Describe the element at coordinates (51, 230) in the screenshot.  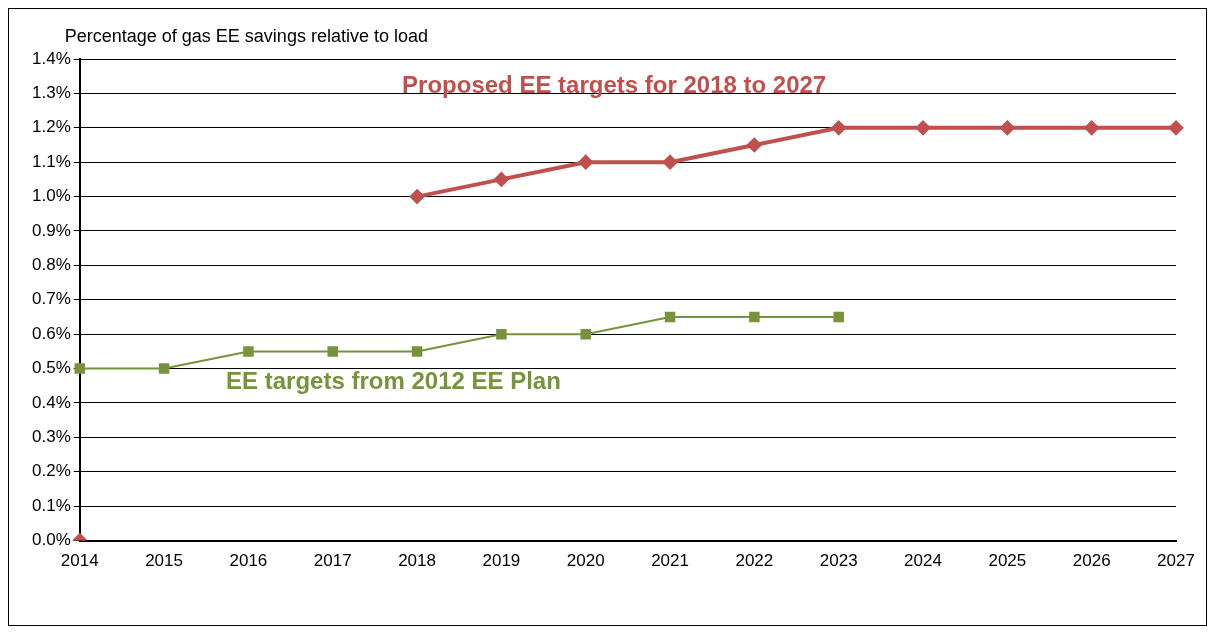
I see `y-tick-label: 0.9%` at that location.